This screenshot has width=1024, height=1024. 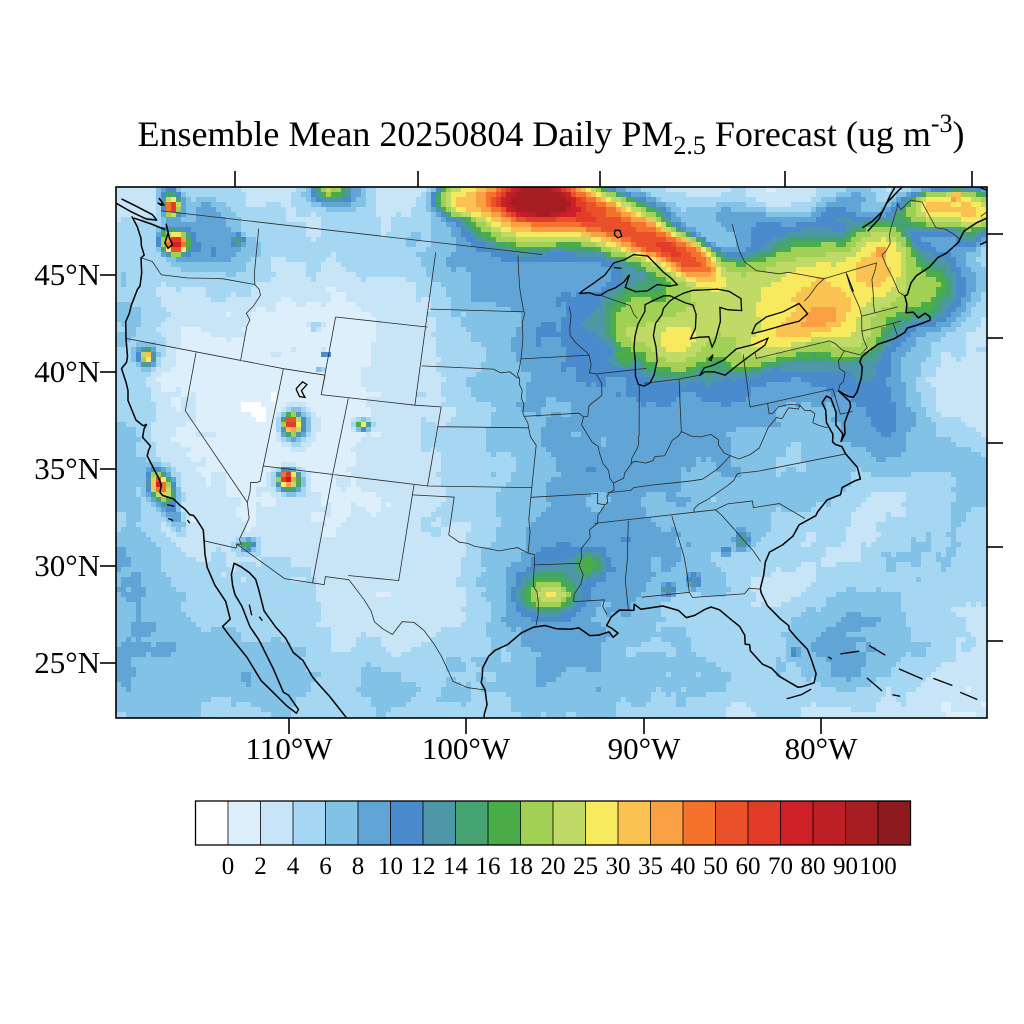 What do you see at coordinates (325, 866) in the screenshot?
I see `svg-text: 6` at bounding box center [325, 866].